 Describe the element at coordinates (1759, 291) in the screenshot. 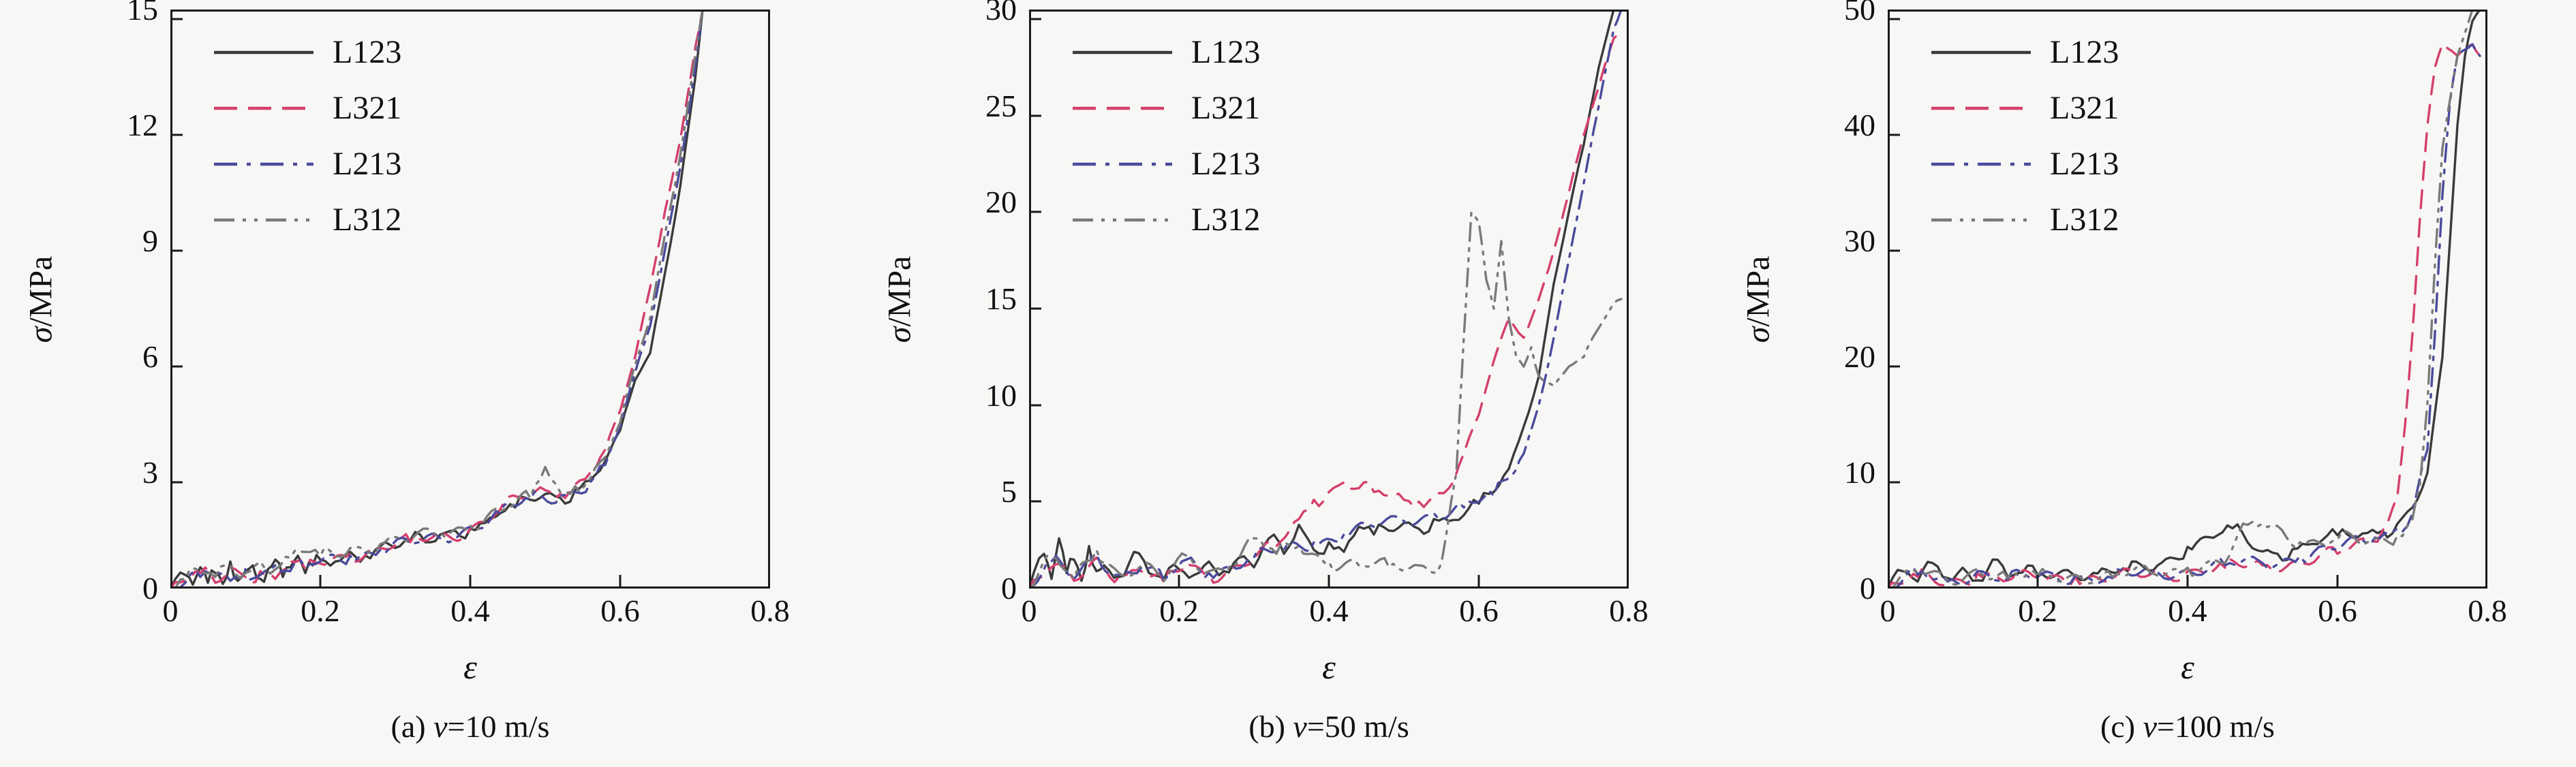

I see `y-axis-unit-c: /MPa` at that location.